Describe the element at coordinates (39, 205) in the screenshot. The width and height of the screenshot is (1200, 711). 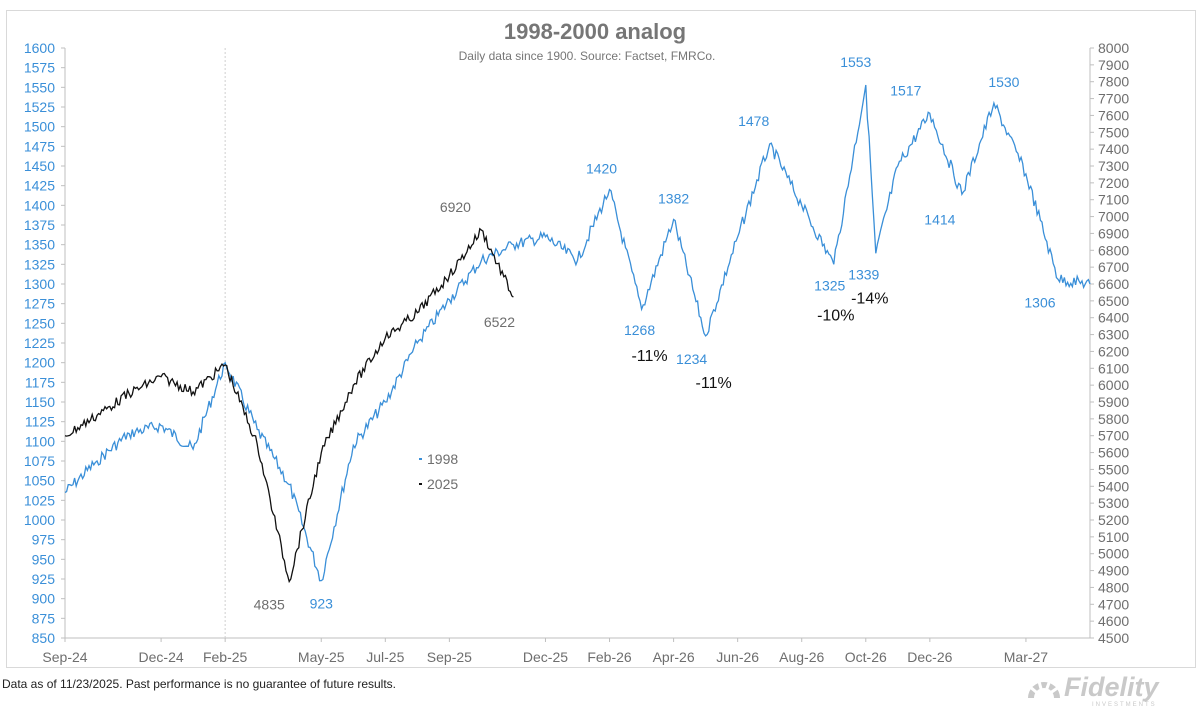
I see `left-tick-label: 1400` at that location.